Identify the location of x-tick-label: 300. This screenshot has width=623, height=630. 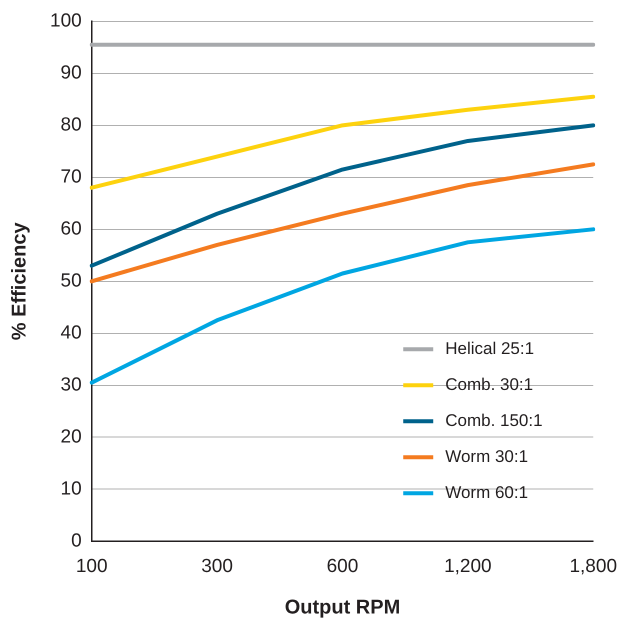
(217, 566).